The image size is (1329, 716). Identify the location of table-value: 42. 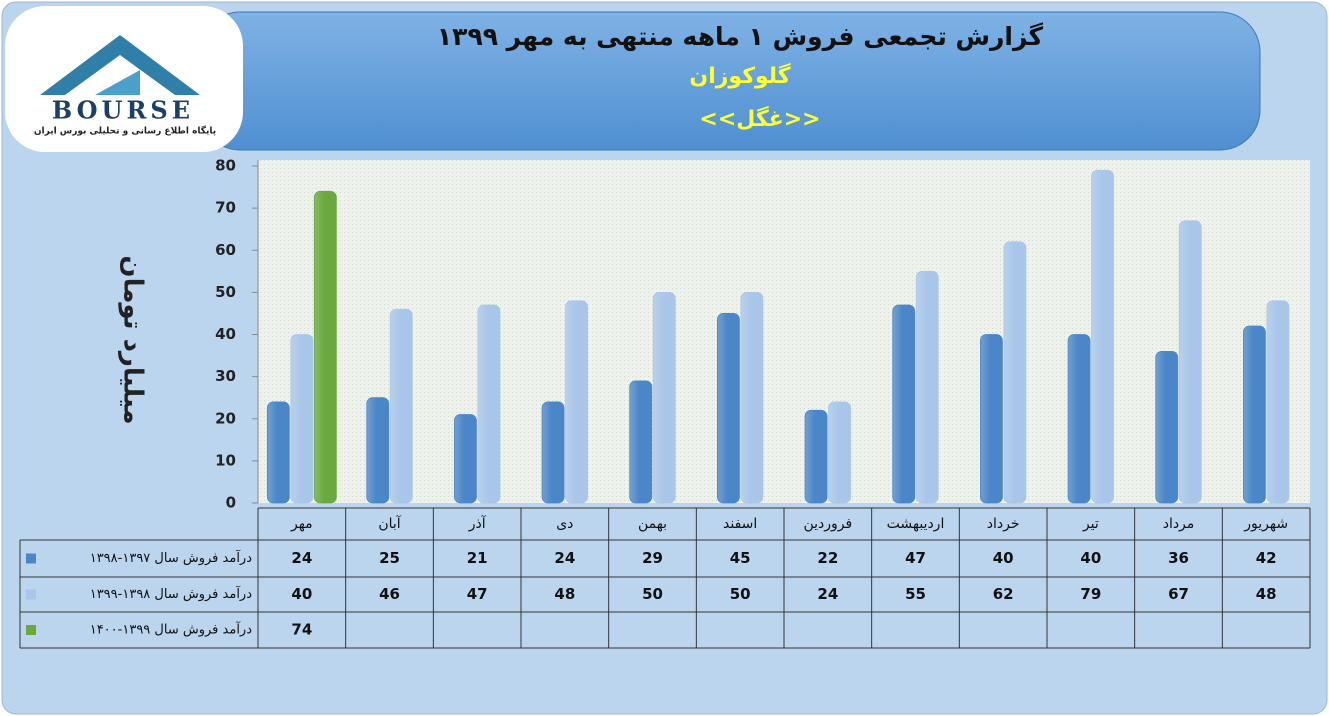
(1266, 558).